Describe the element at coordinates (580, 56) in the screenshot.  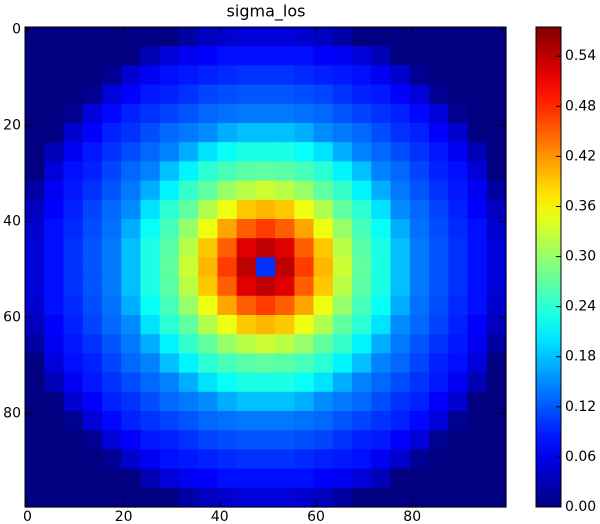
I see `colorbar-tick-label: 0.54` at that location.